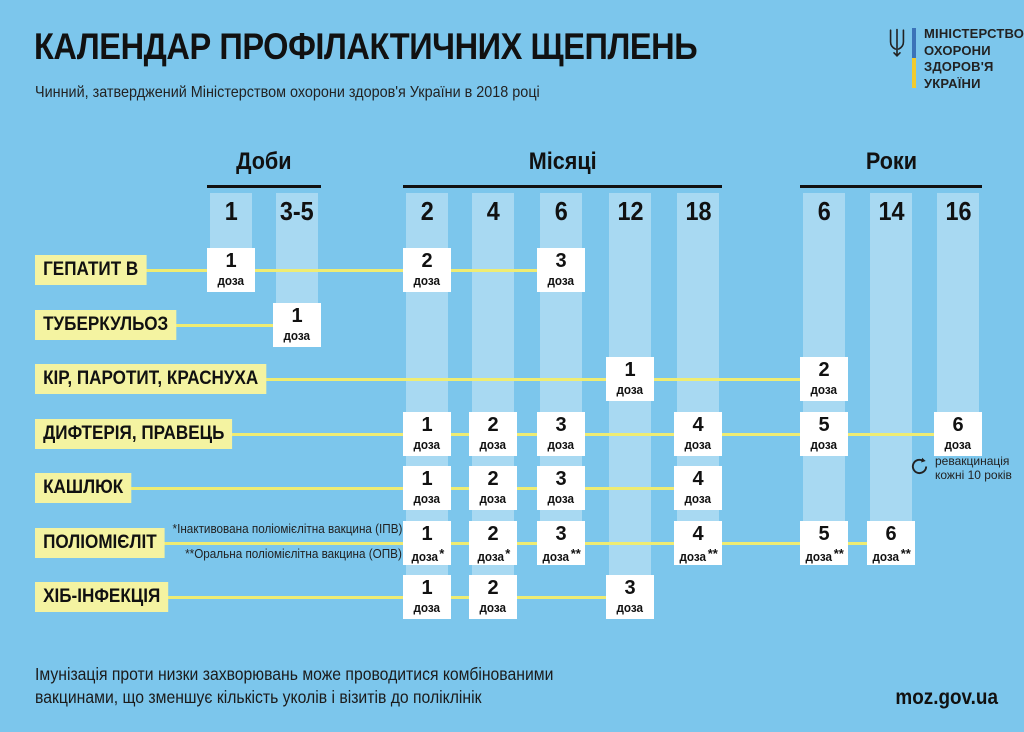 The width and height of the screenshot is (1024, 732). Describe the element at coordinates (958, 211) in the screenshot. I see `column-header-y16: 16` at that location.